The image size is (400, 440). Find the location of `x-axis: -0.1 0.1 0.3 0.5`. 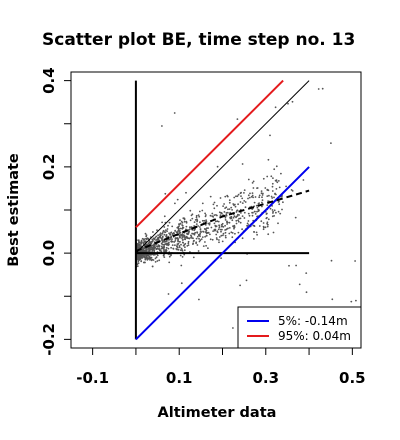

x-axis: -0.1 0.1 0.3 0.5 is located at coordinates (221, 367).